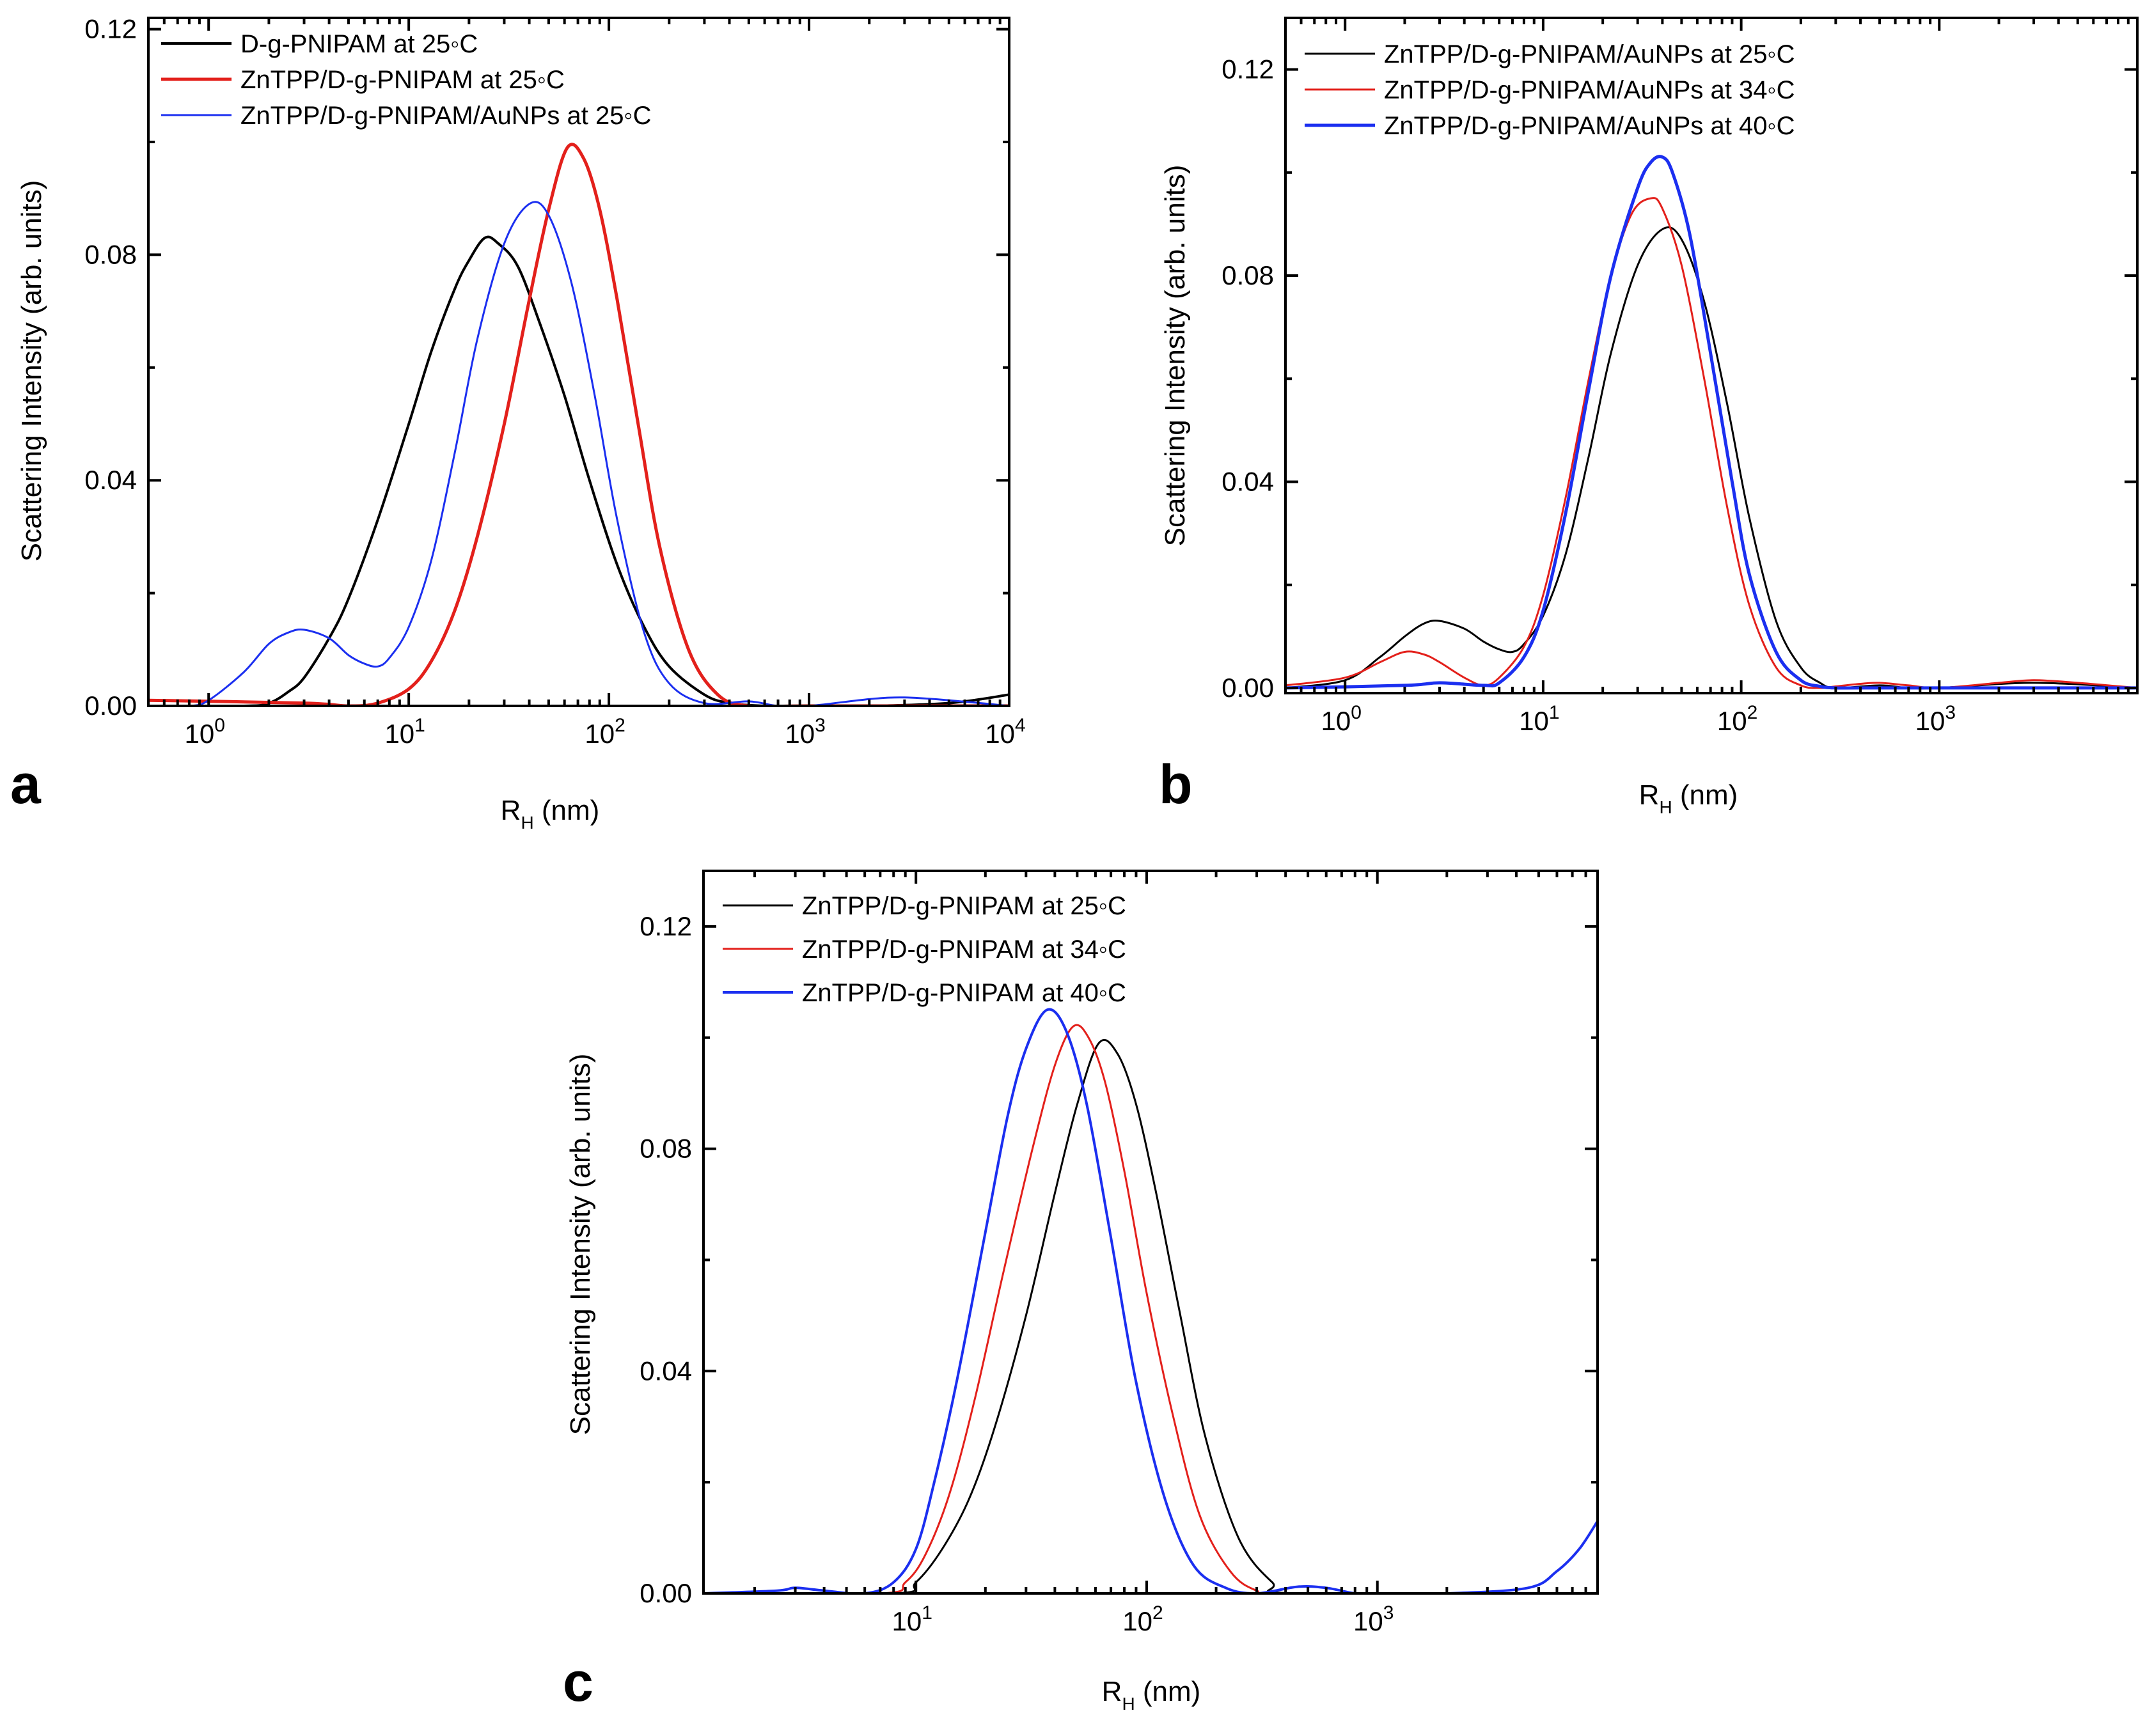 Image resolution: width=2145 pixels, height=1736 pixels. Describe the element at coordinates (110, 29) in the screenshot. I see `panel-a-ytick-label-3: 0.12` at that location.